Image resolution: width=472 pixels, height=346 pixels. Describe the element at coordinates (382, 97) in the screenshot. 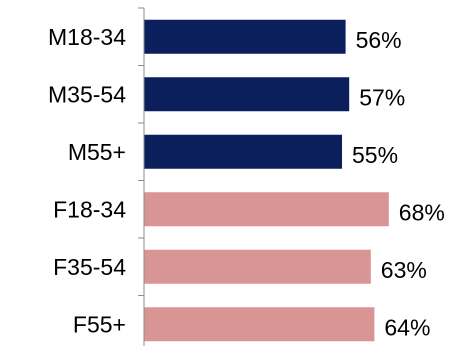

I see `value-label-m35-54: 57%` at that location.